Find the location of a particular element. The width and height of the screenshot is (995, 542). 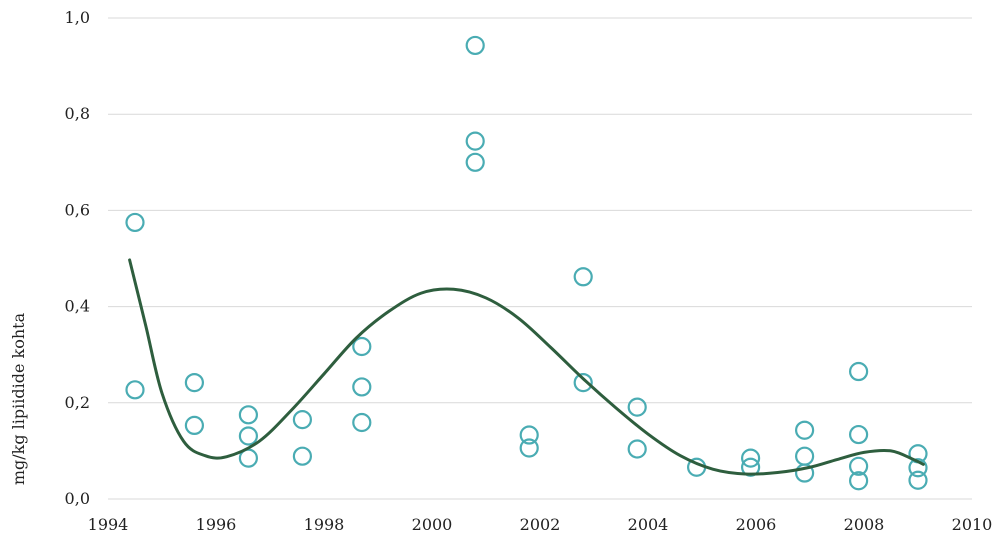

x-tick-label: 2002 is located at coordinates (540, 524).